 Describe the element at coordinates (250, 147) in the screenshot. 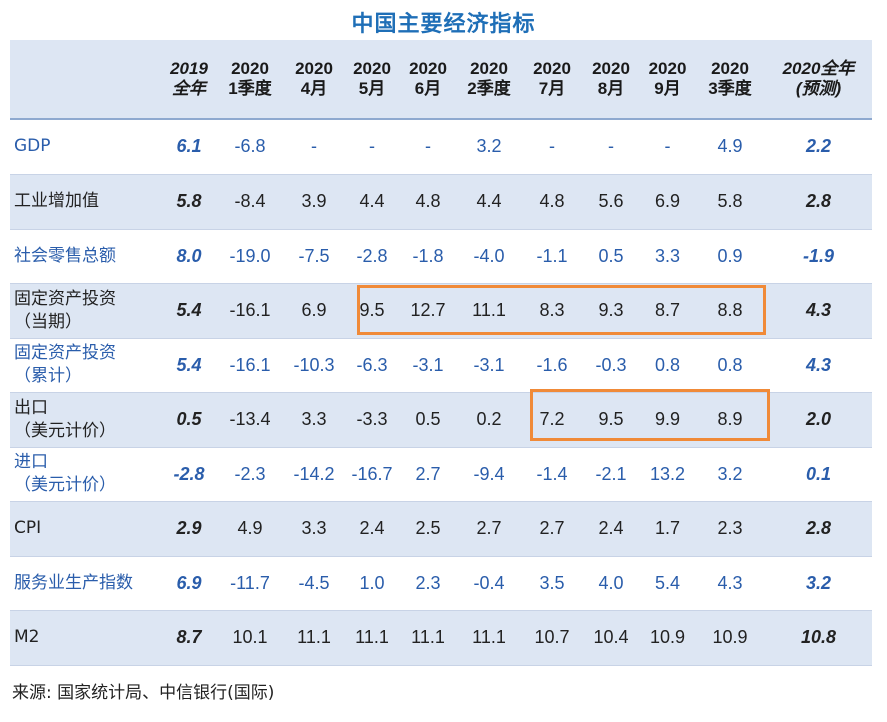

I see `value-cell: -6.8` at that location.